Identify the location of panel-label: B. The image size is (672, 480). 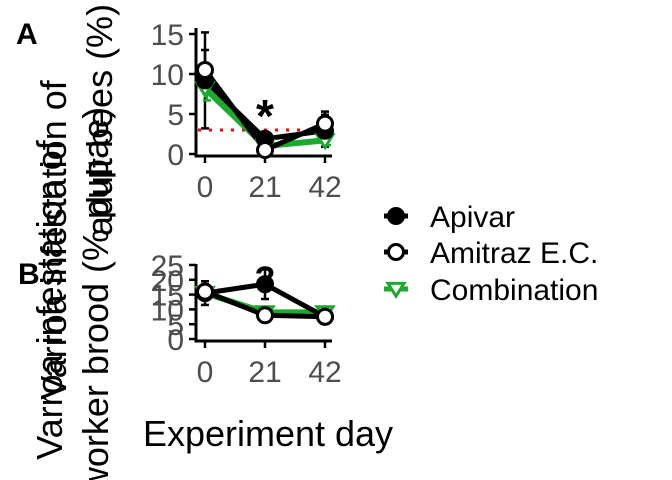
(29, 274).